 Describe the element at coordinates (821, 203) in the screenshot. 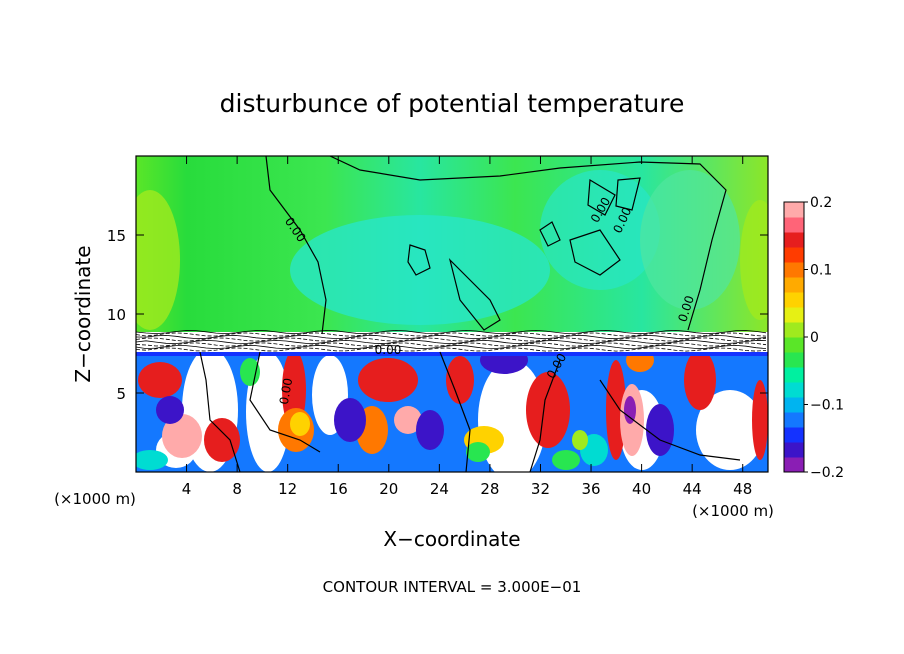

I see `colorbar-tick-label: 0.2` at that location.